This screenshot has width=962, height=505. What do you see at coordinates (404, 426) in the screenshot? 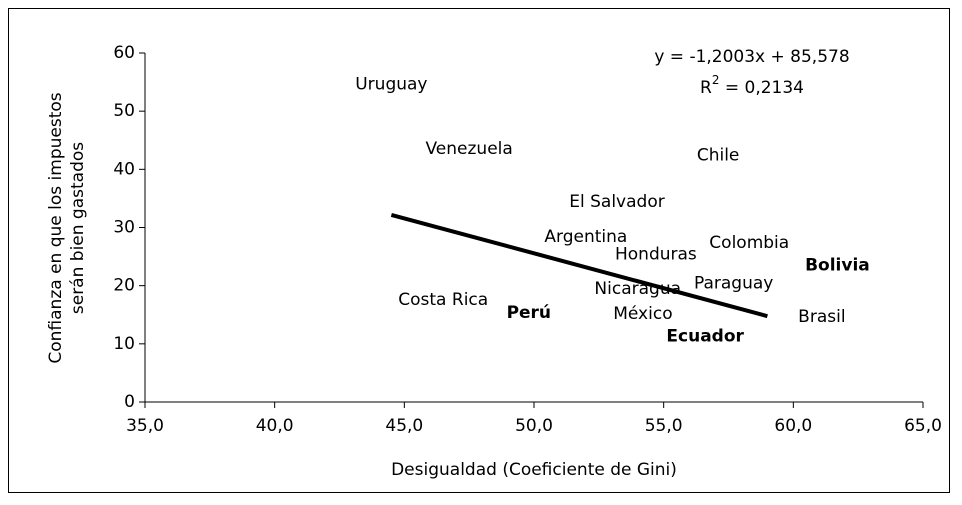
I see `x-tick-label: 45,0` at bounding box center [404, 426].